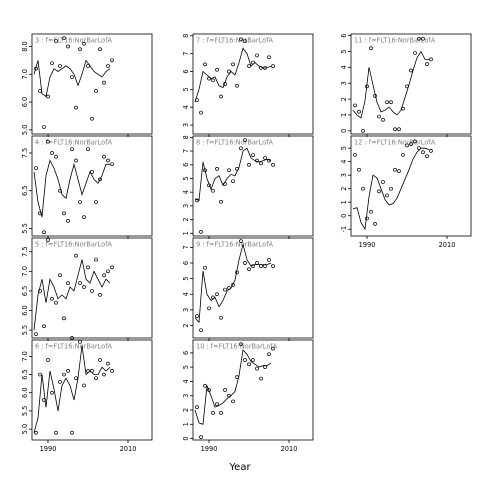 Image resolution: width=480 pixels, height=480 pixels. I want to click on panel-7: 5 : f=FLT16:NorBarLofA 5.5 6.0 6.5 7.0 7.5, so click(87, 289).